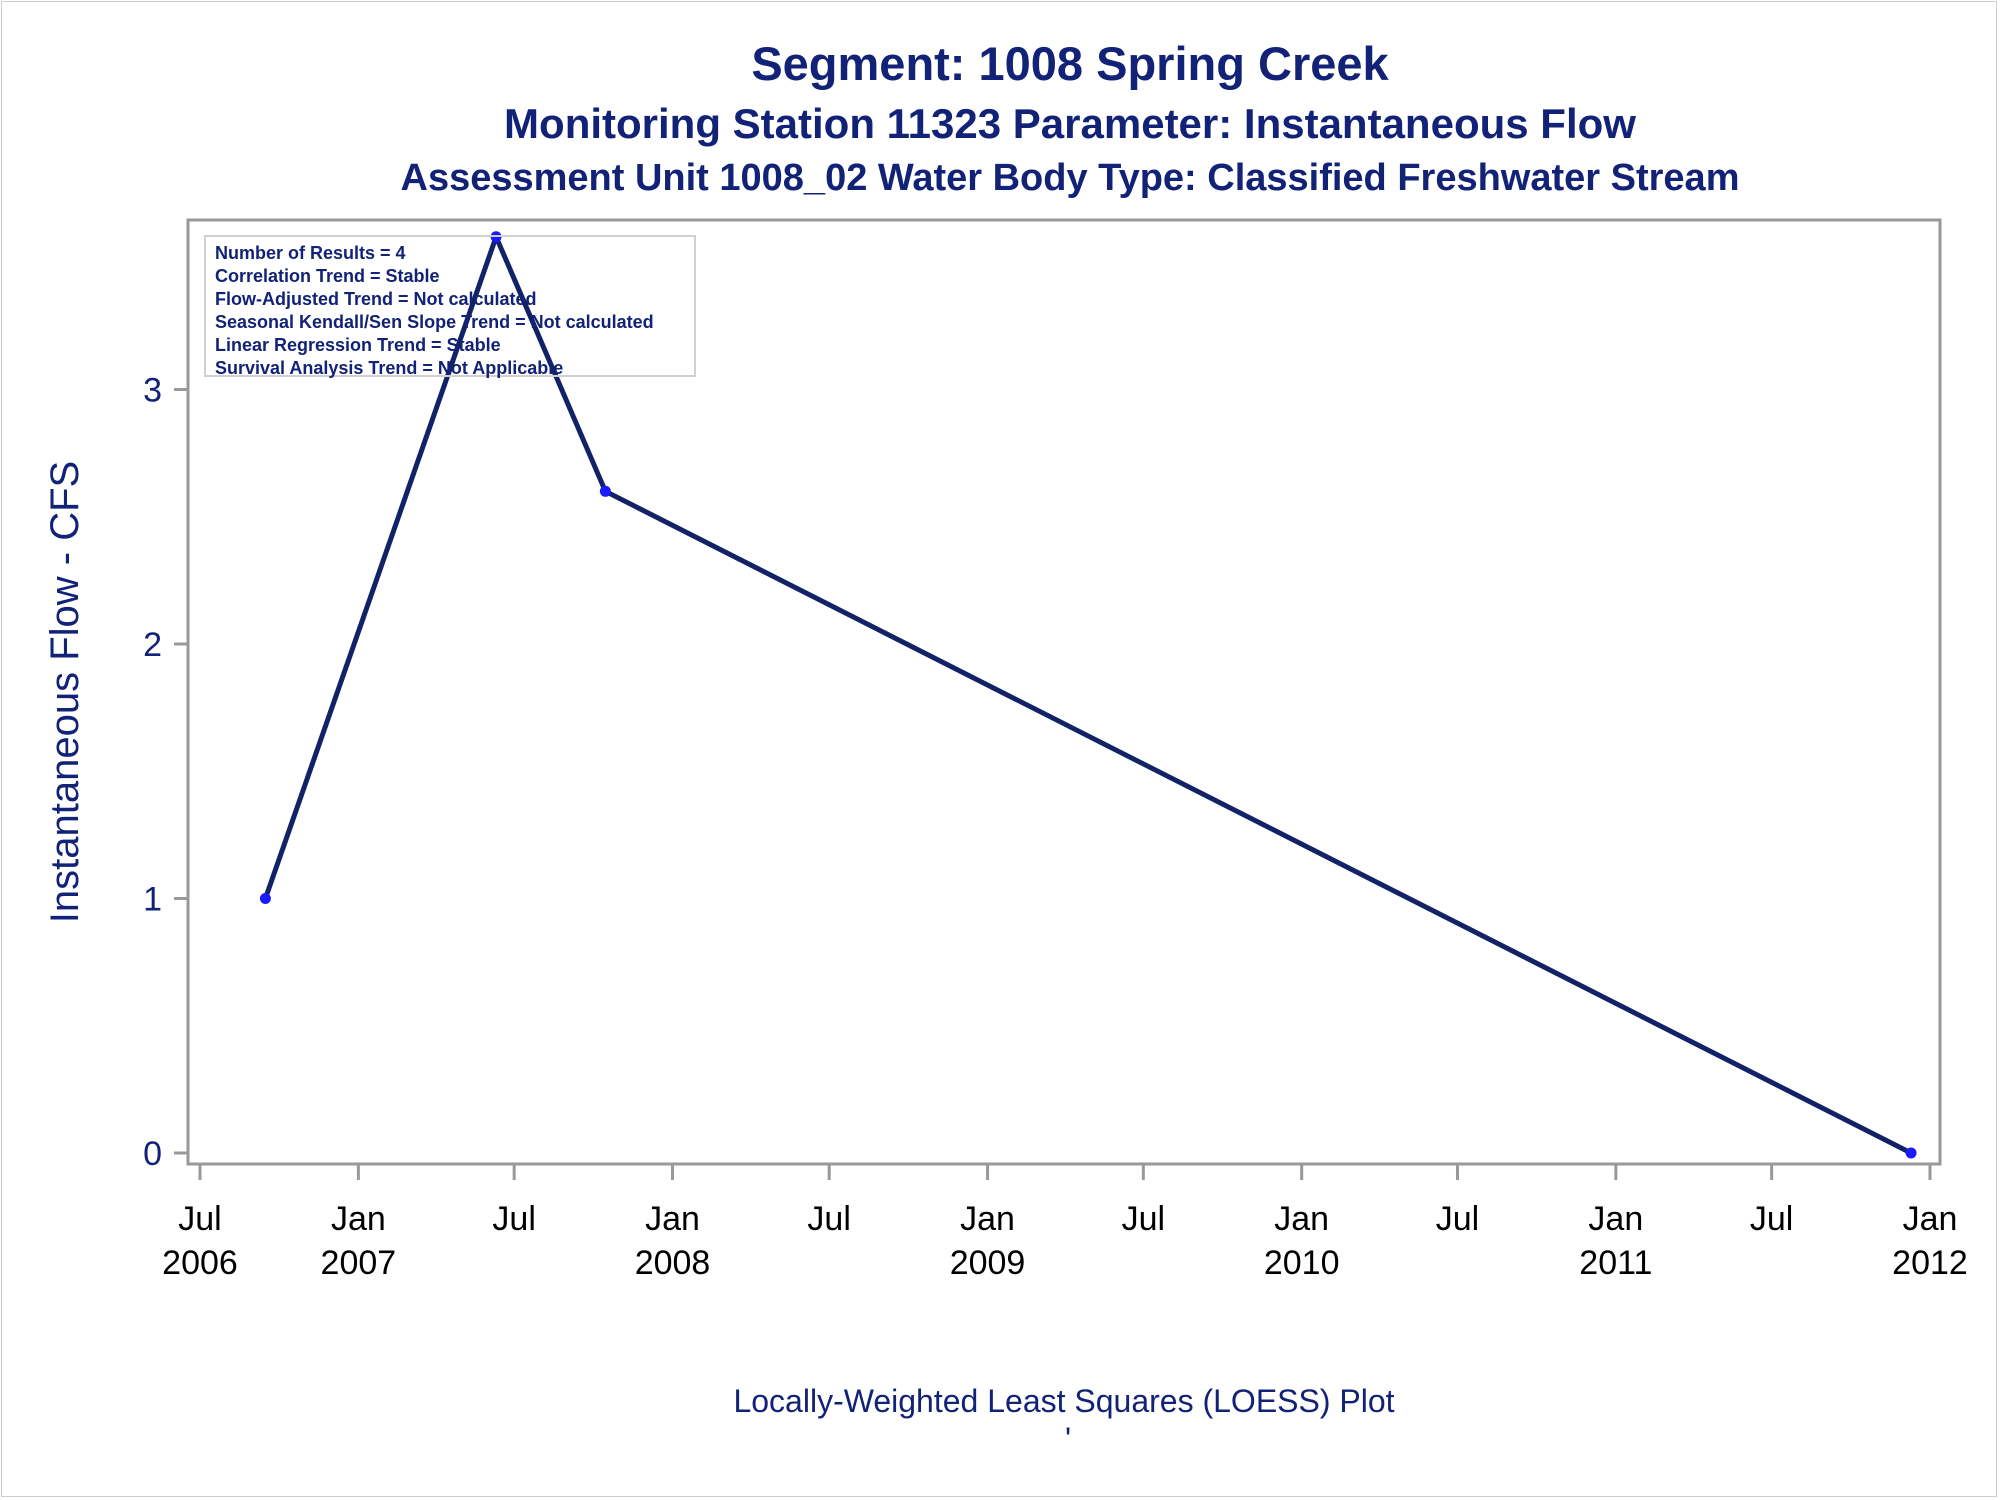  Describe the element at coordinates (152, 645) in the screenshot. I see `y-tick-label: 2` at that location.